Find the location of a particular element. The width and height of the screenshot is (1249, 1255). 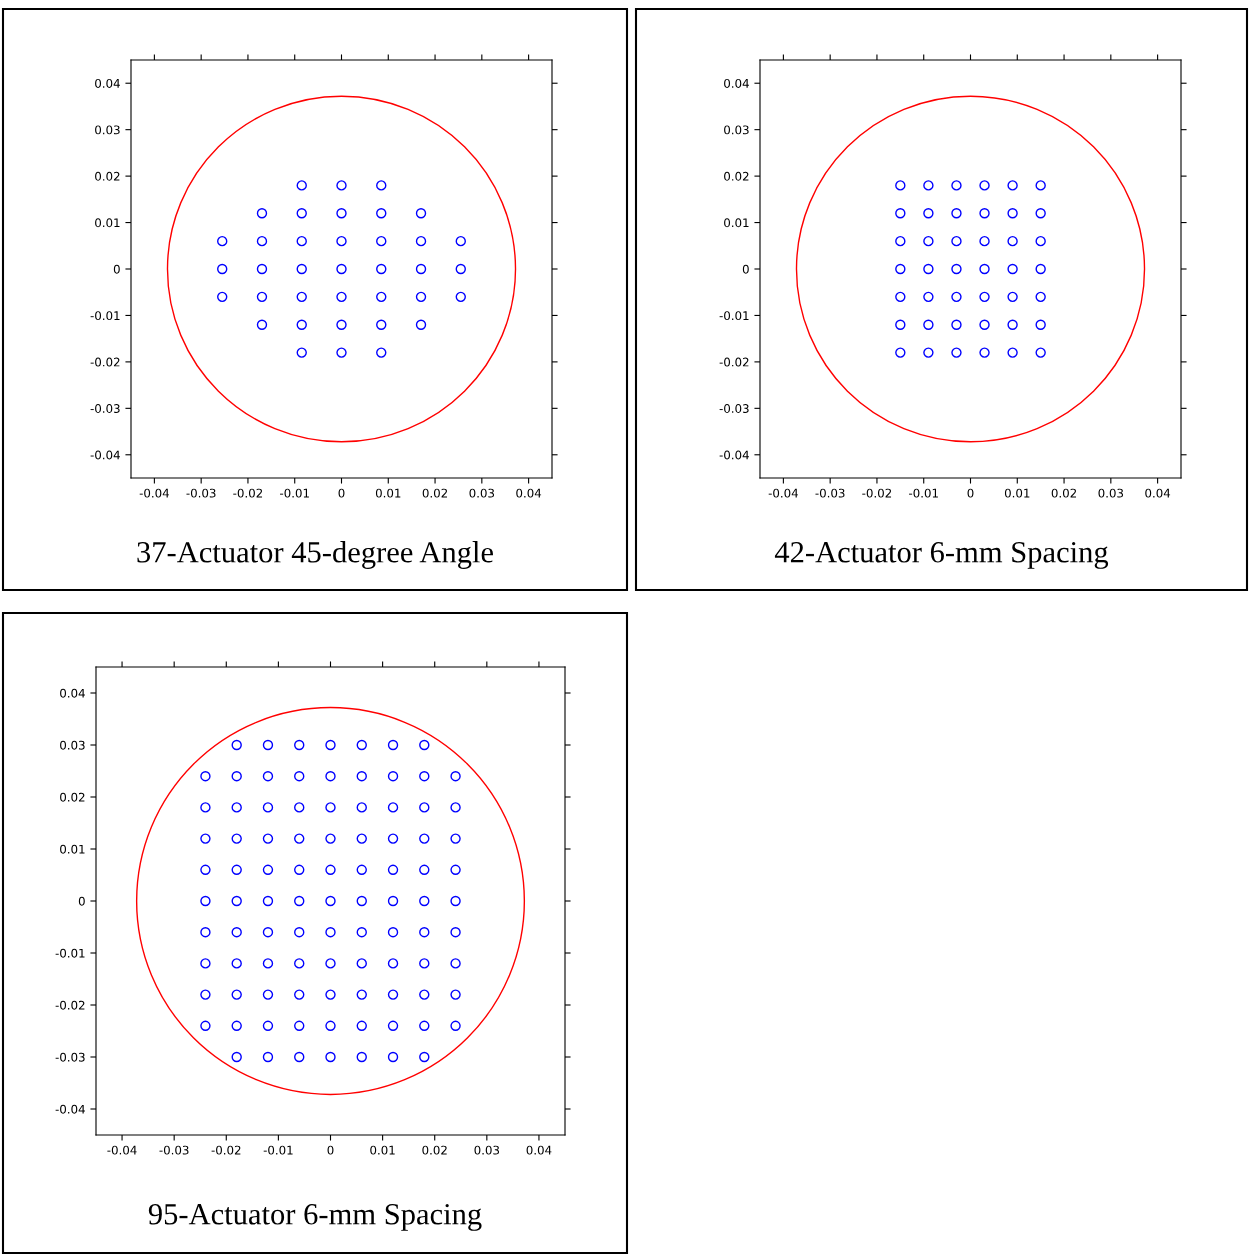

text: 95-Actuator 6-mm Spacing is located at coordinates (315, 1217).